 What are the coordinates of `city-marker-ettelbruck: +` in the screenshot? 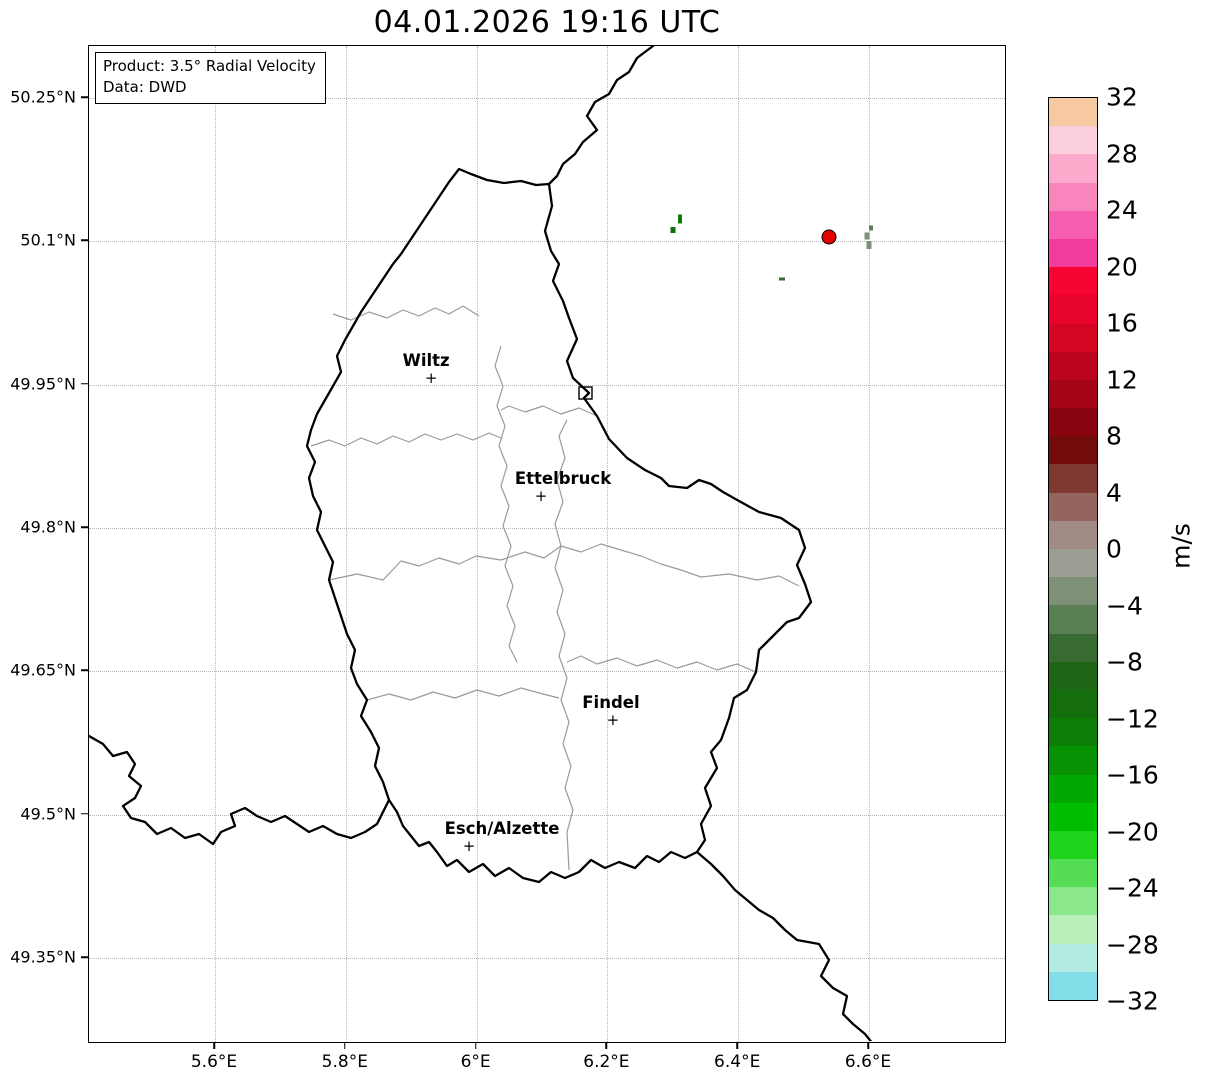 It's located at (541, 496).